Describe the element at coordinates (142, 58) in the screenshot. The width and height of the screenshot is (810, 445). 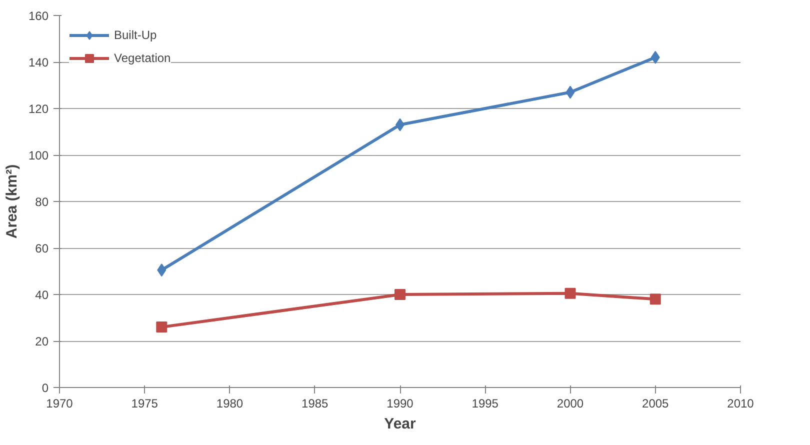
I see `legend-label: Vegetation` at that location.